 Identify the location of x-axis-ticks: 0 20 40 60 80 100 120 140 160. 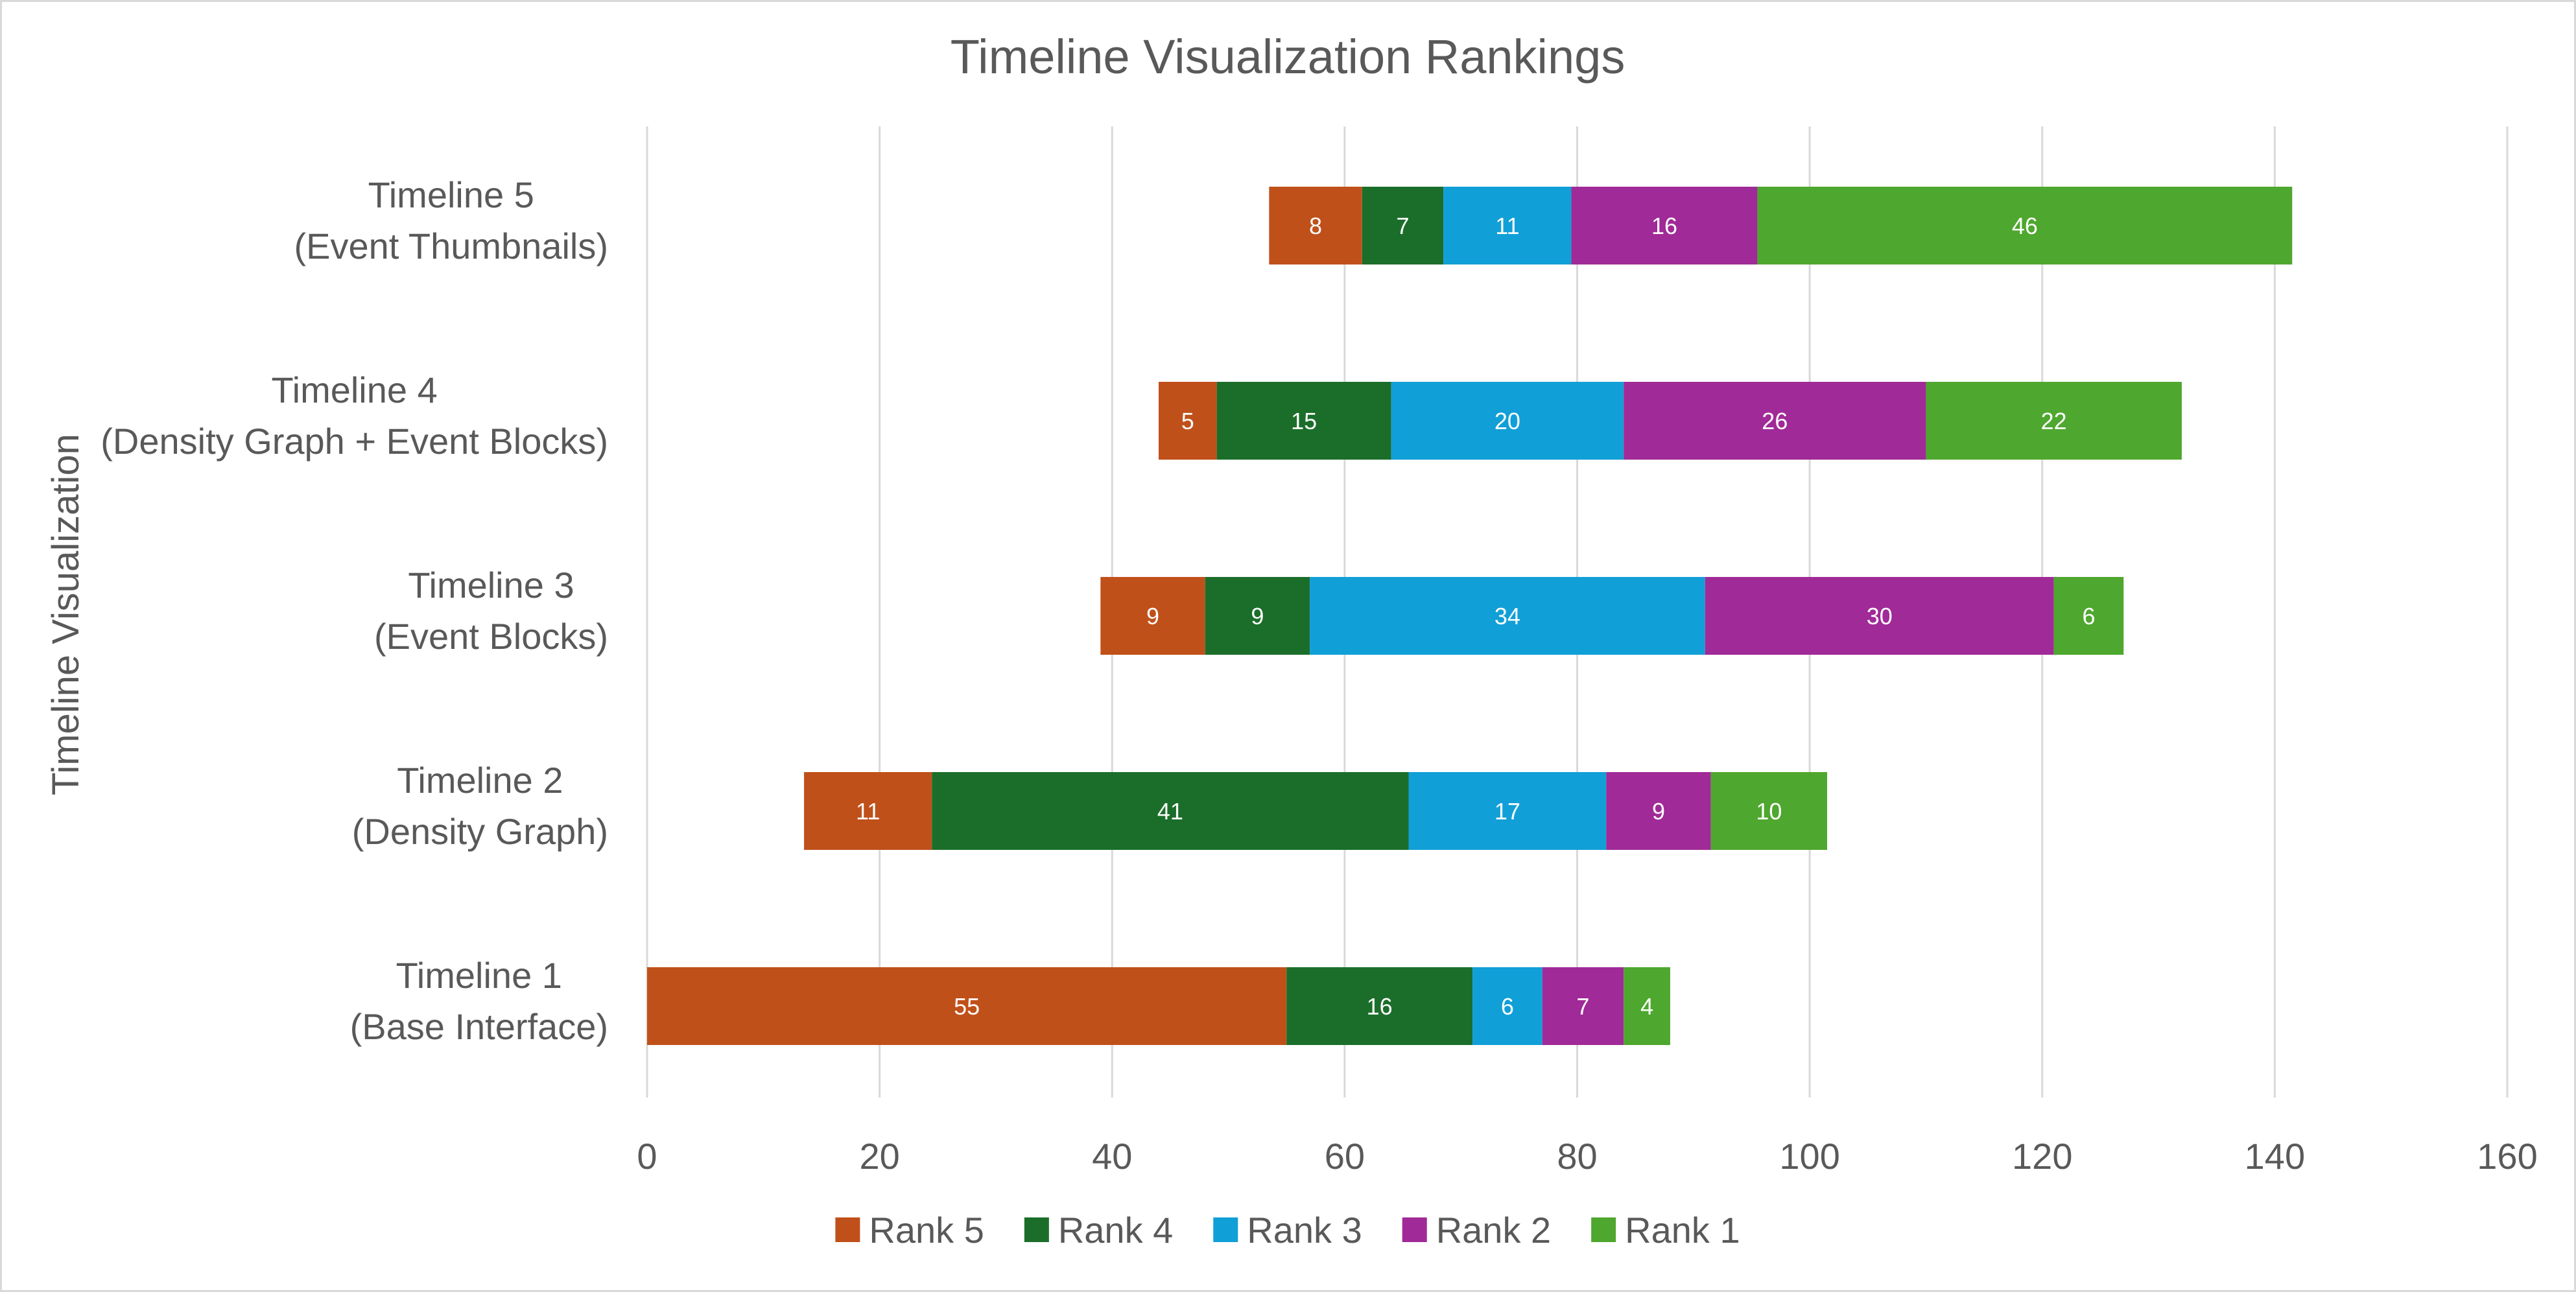
(1587, 1156).